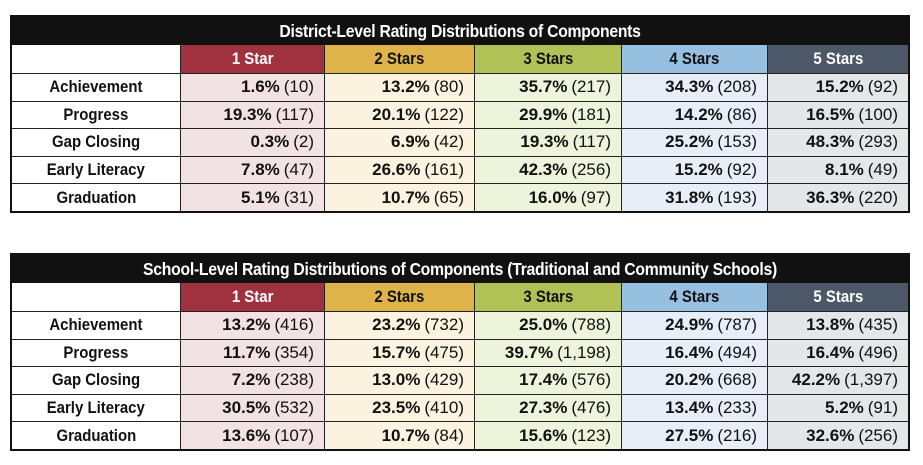 The image size is (923, 465). I want to click on cell-count: (161), so click(444, 170).